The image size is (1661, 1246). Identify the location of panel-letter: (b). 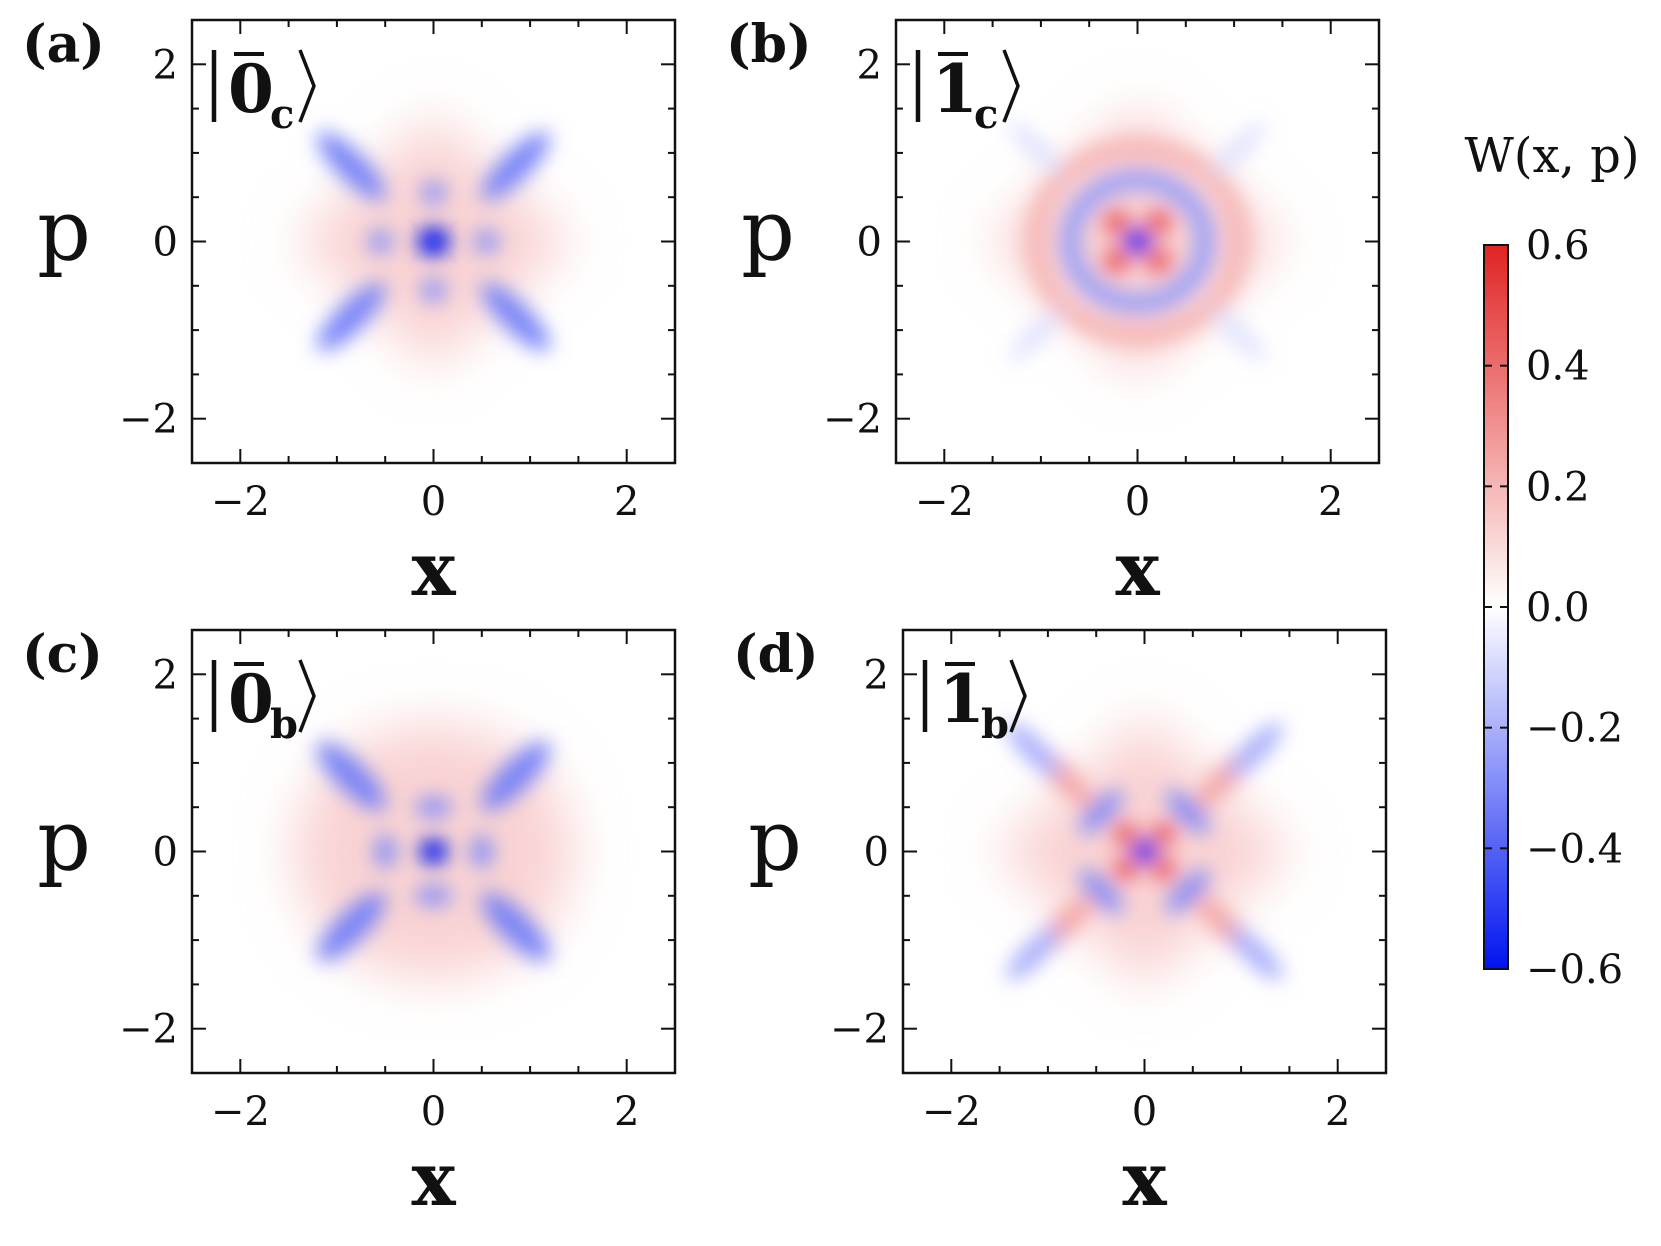
(769, 44).